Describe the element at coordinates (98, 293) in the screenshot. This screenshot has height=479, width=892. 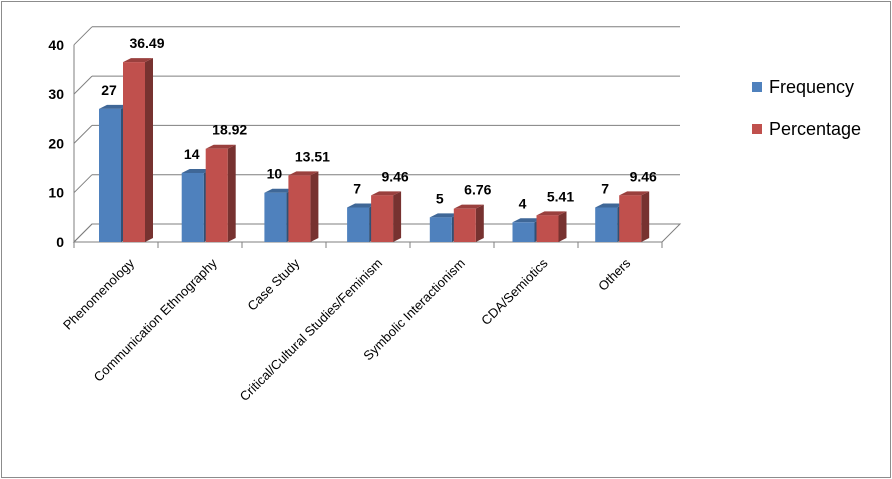
I see `x-category-label: Phenomenology` at that location.